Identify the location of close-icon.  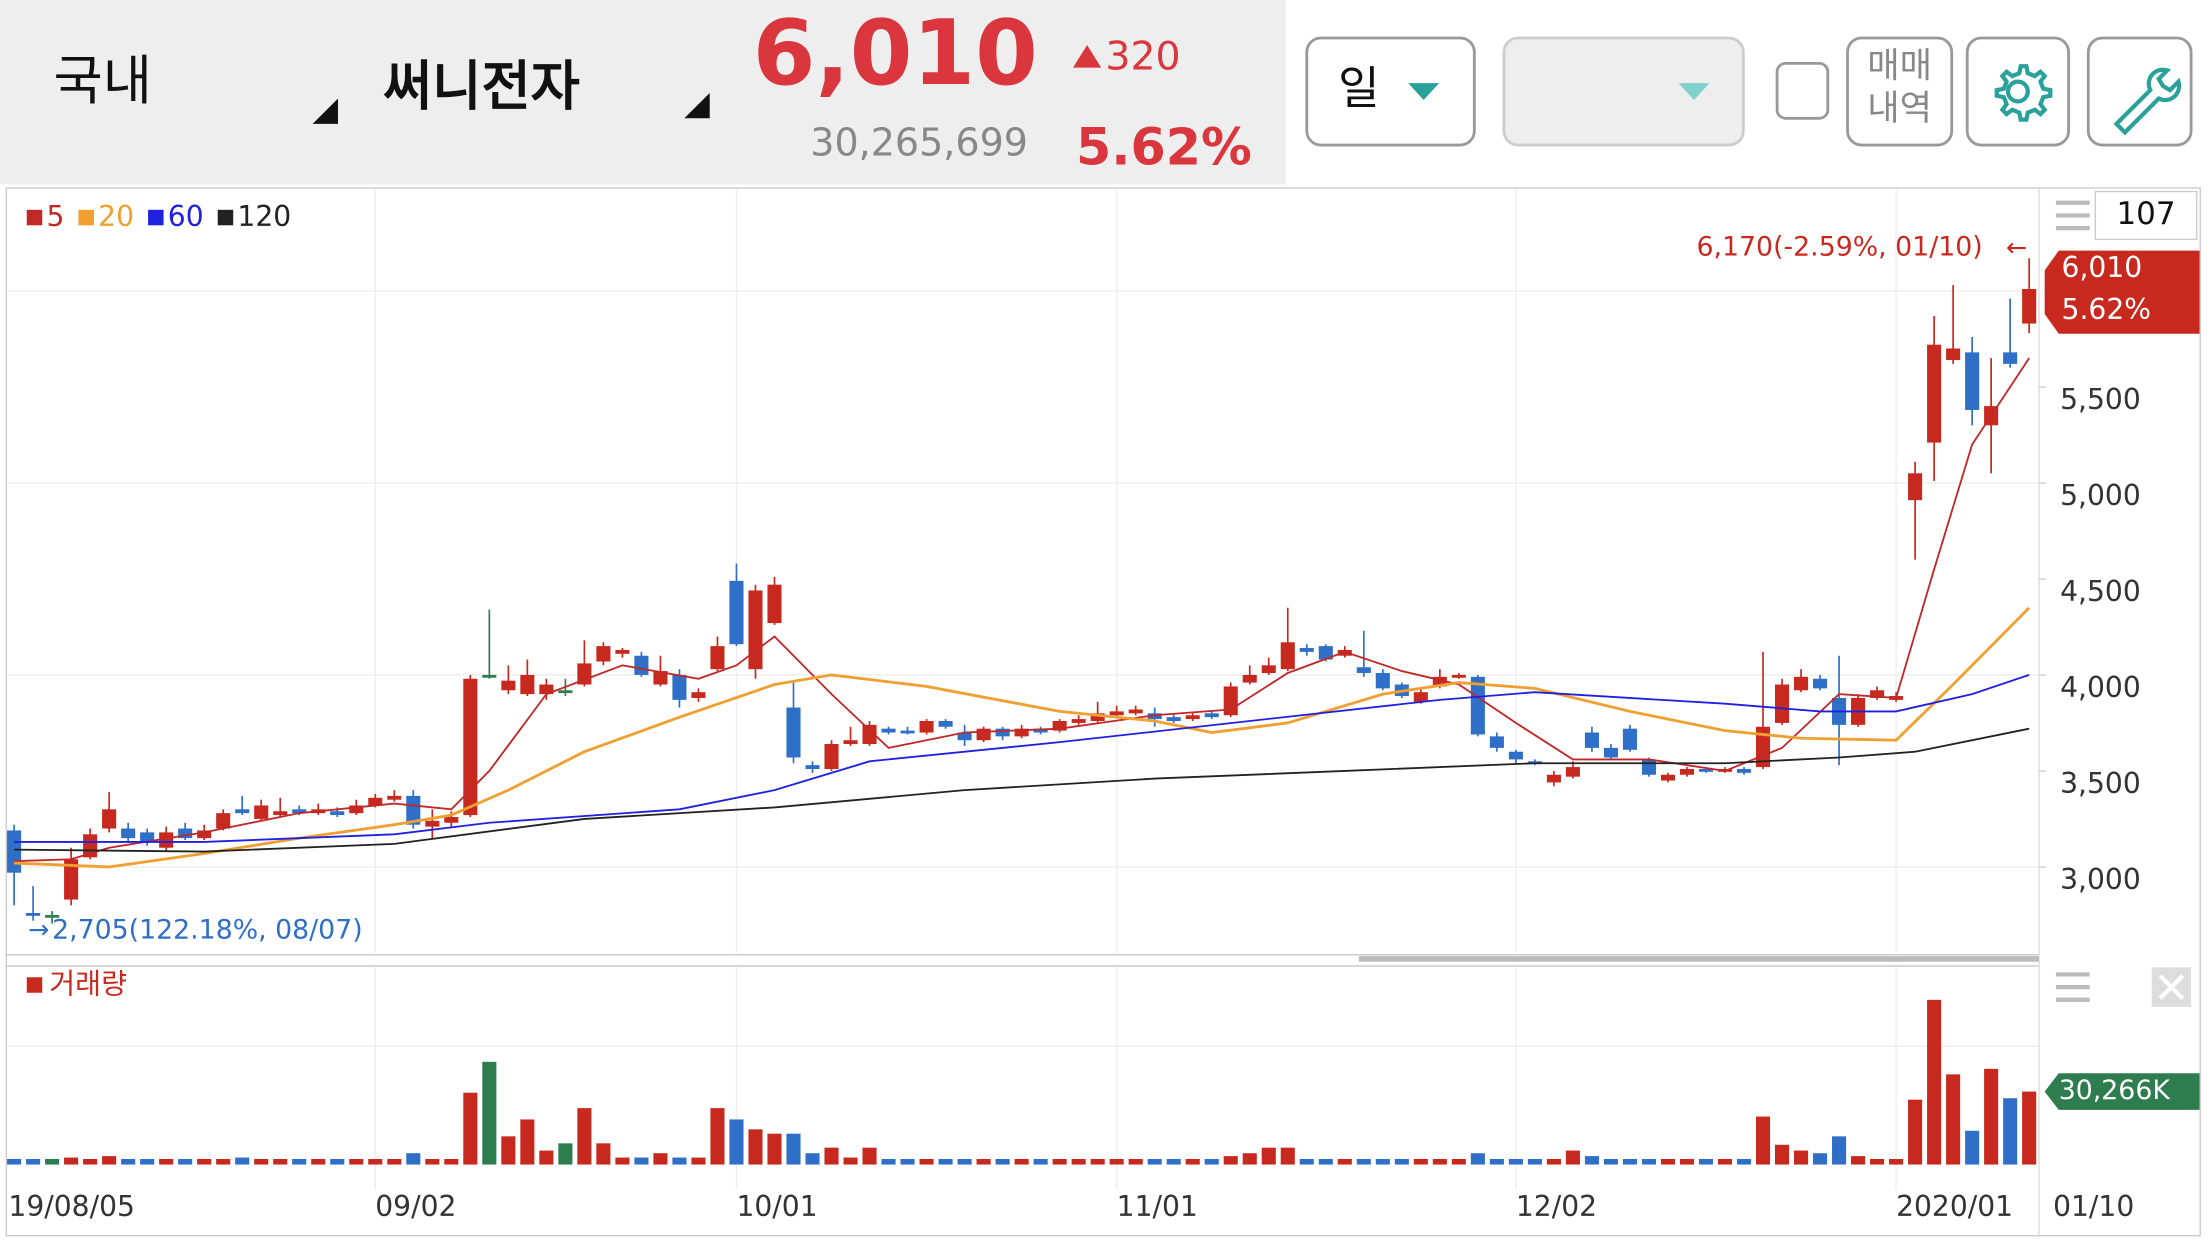
(2171, 987).